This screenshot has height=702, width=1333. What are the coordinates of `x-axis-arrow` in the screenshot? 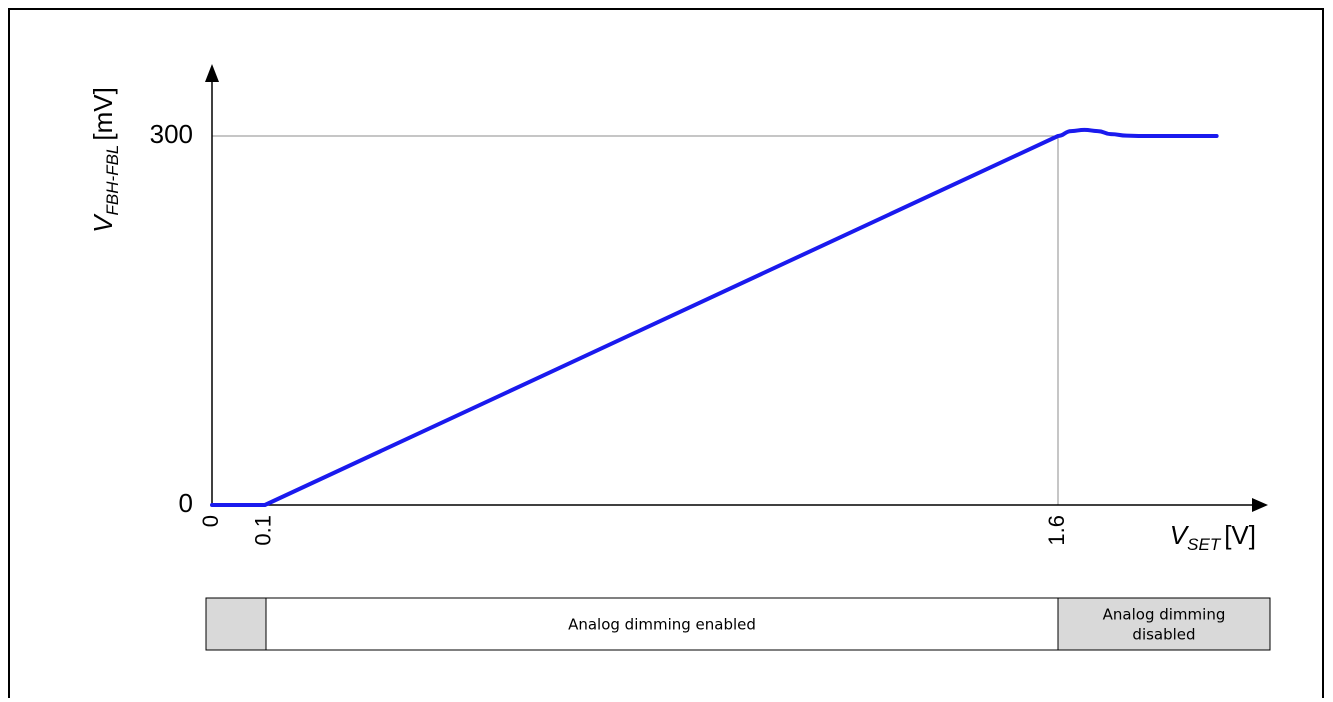 It's located at (1260, 505).